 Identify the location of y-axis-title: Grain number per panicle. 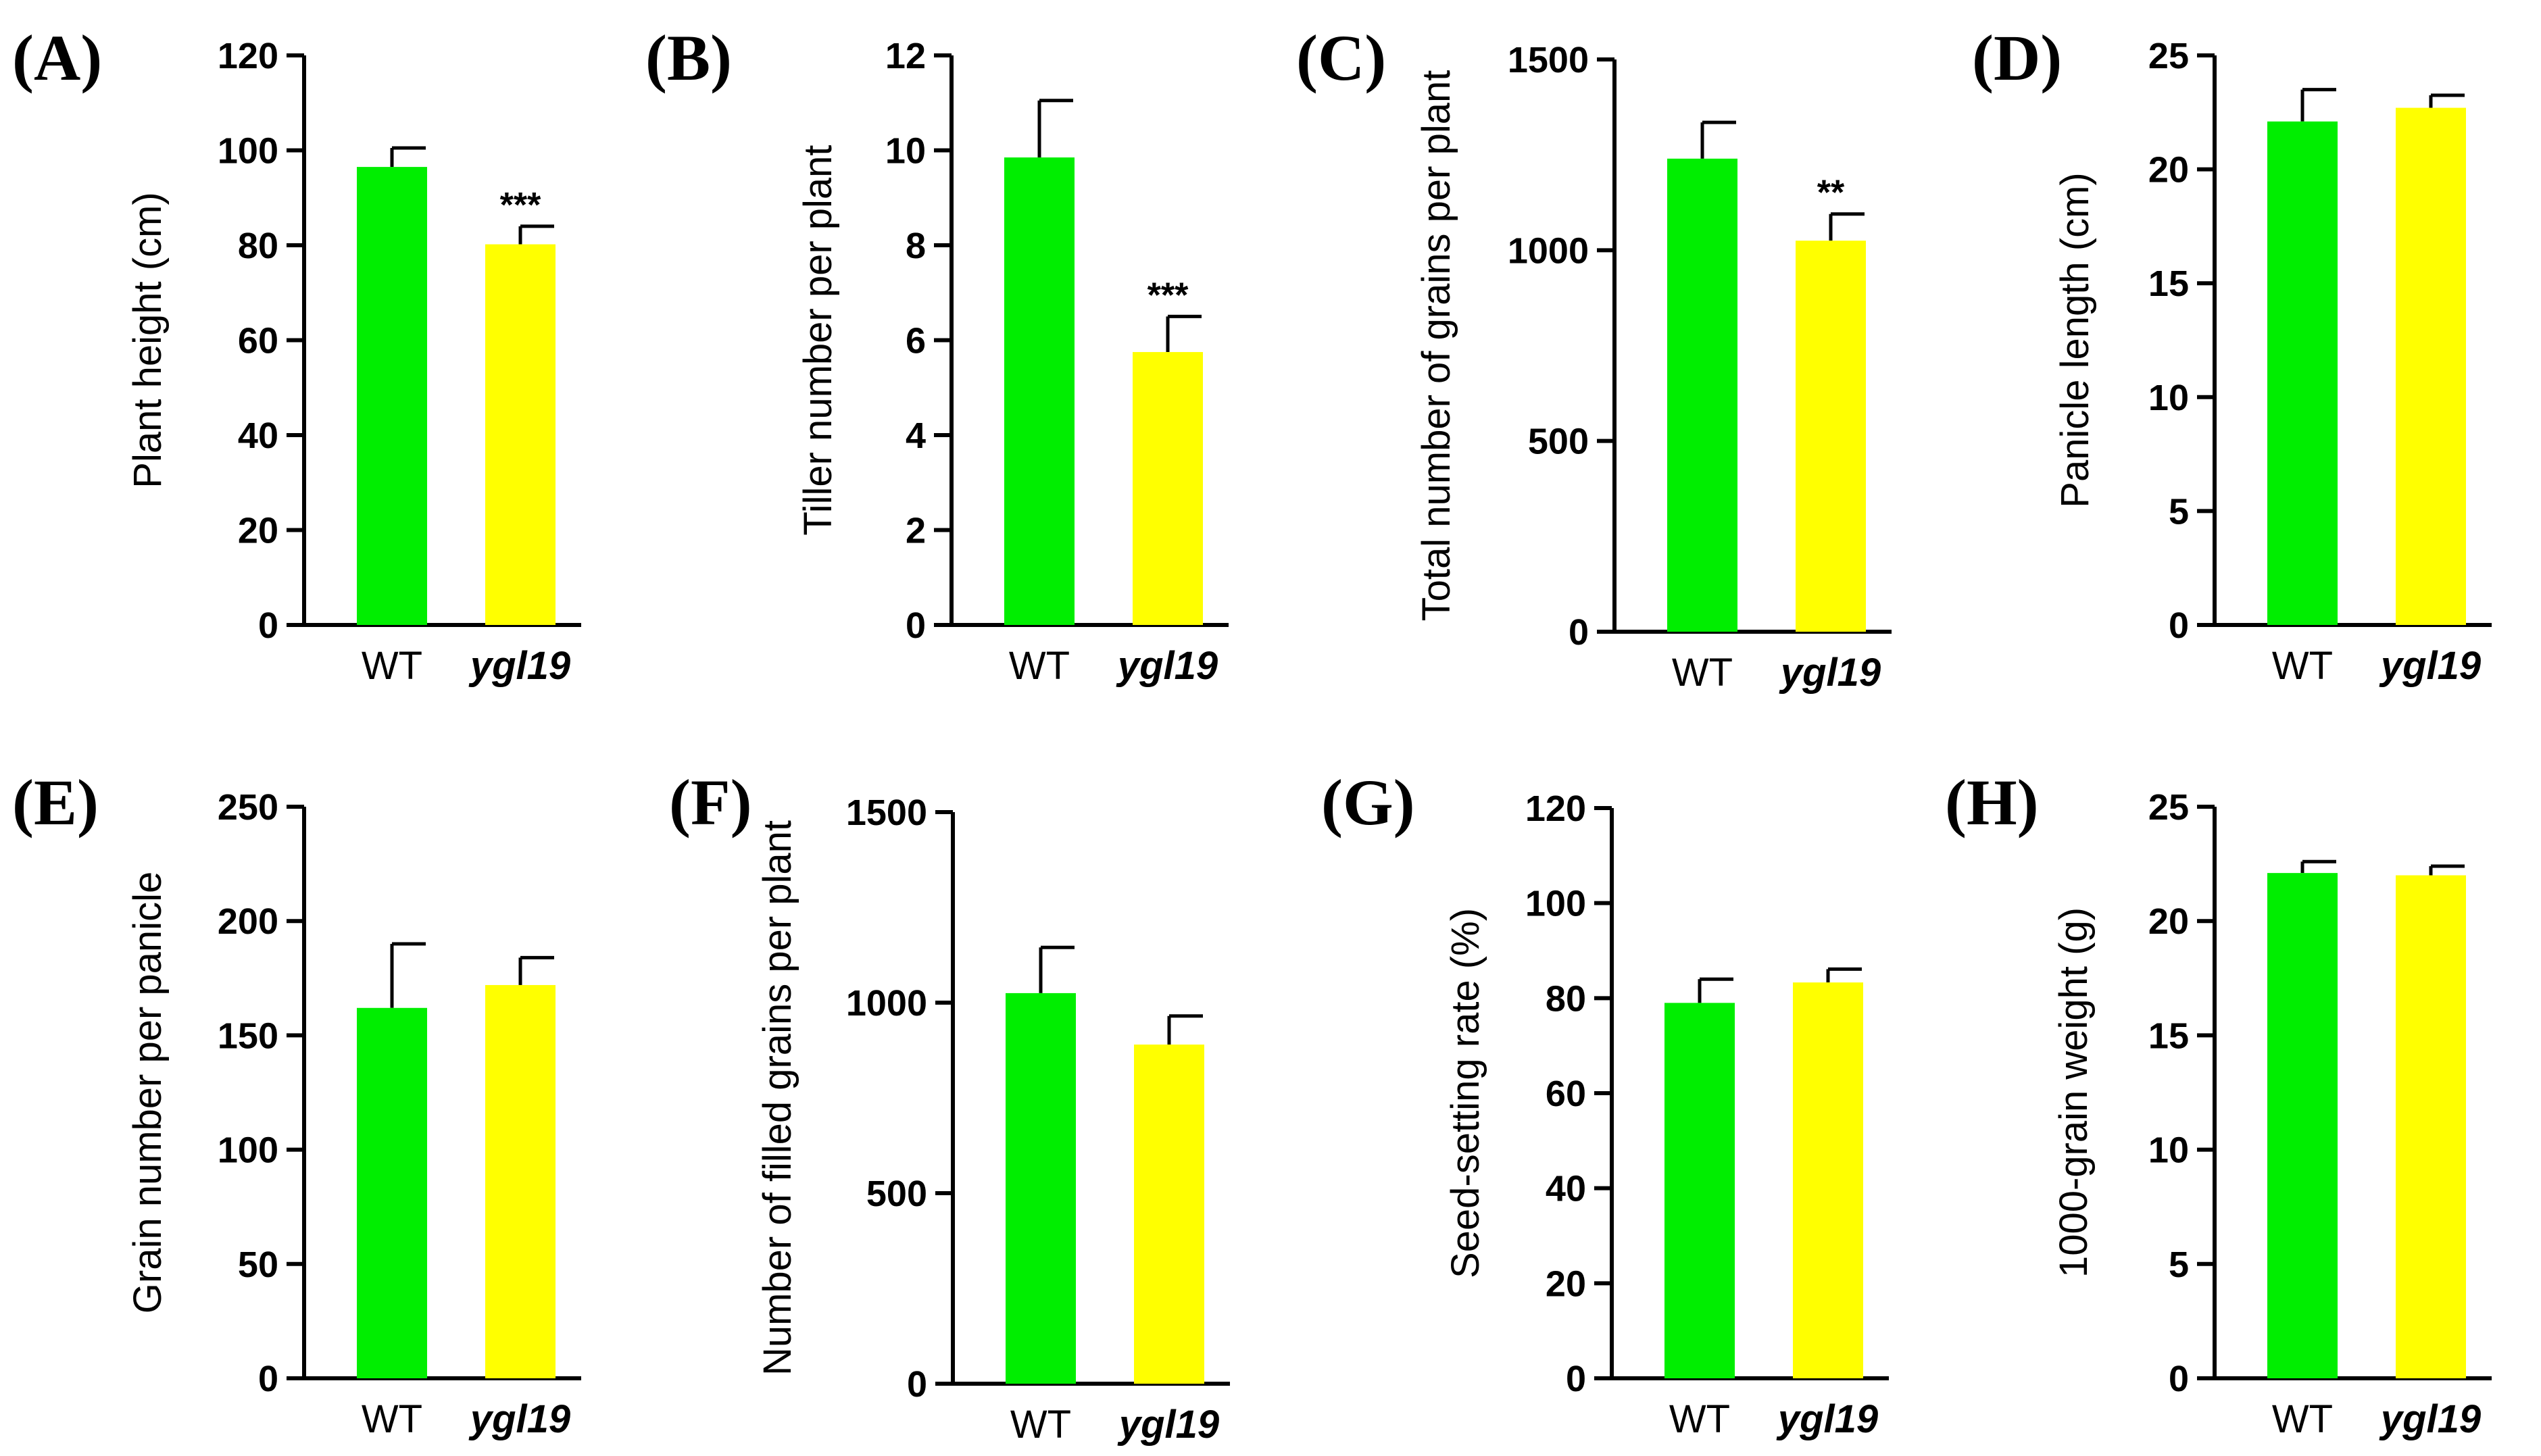
(148, 1092).